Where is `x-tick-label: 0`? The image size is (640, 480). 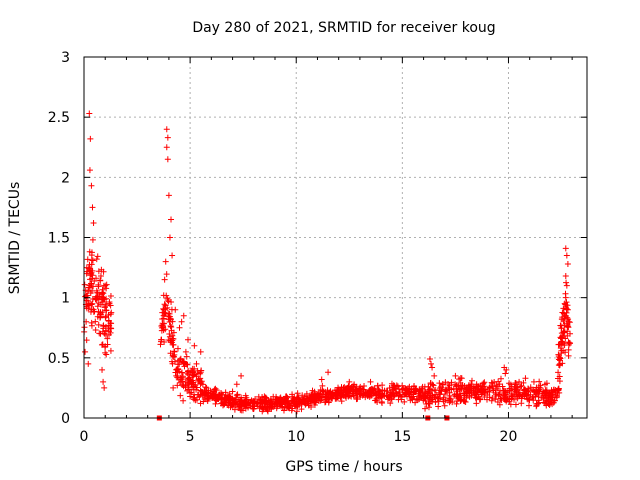 x-tick-label: 0 is located at coordinates (84, 437).